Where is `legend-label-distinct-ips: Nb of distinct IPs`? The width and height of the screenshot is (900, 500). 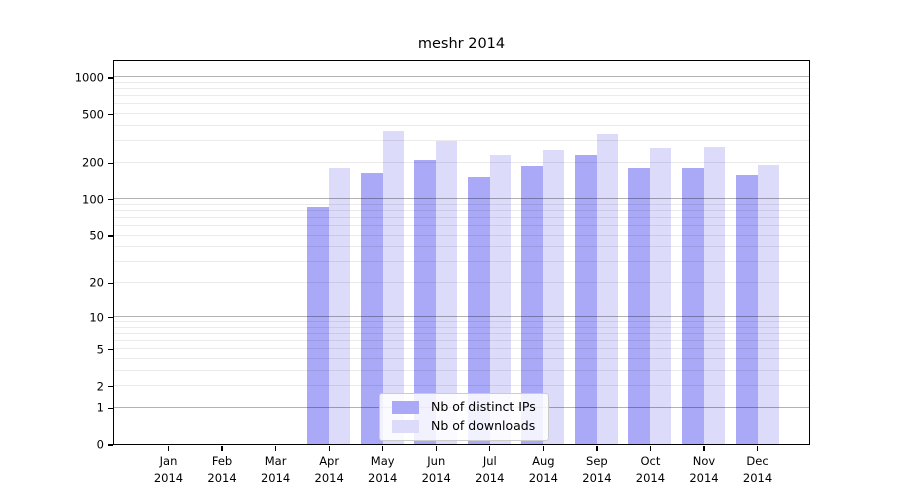
legend-label-distinct-ips: Nb of distinct IPs is located at coordinates (483, 407).